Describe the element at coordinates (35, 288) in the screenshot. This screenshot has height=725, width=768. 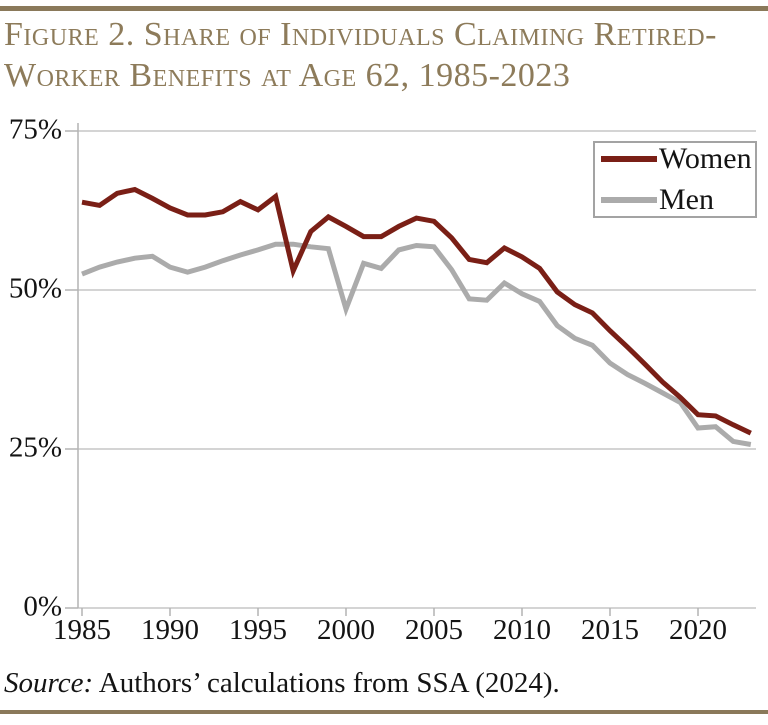
I see `y-tick-label-50: 50%` at that location.